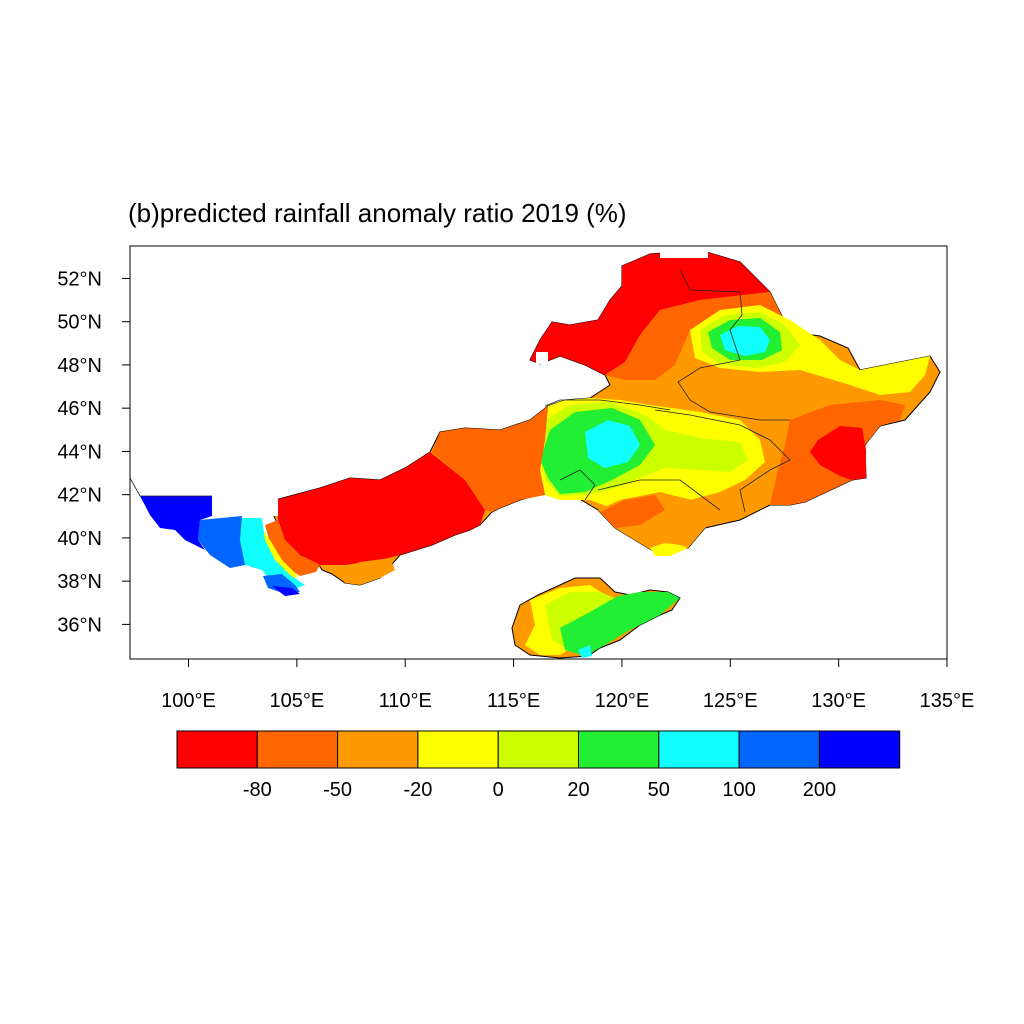 This screenshot has width=1024, height=1024. What do you see at coordinates (79, 409) in the screenshot?
I see `lat-tick-label: 46°N` at bounding box center [79, 409].